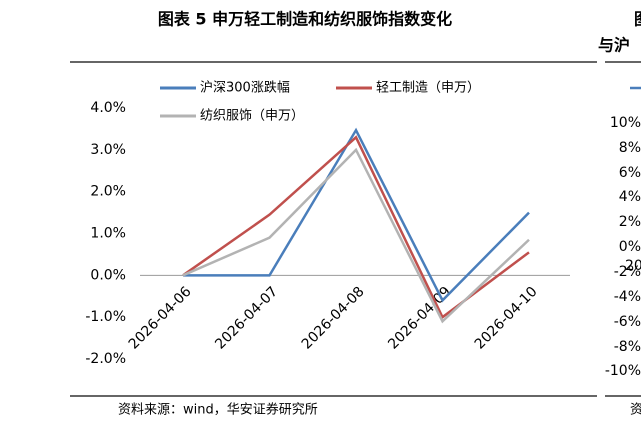 This screenshot has width=641, height=428. I want to click on cropped-axis-label: 6%, so click(630, 173).